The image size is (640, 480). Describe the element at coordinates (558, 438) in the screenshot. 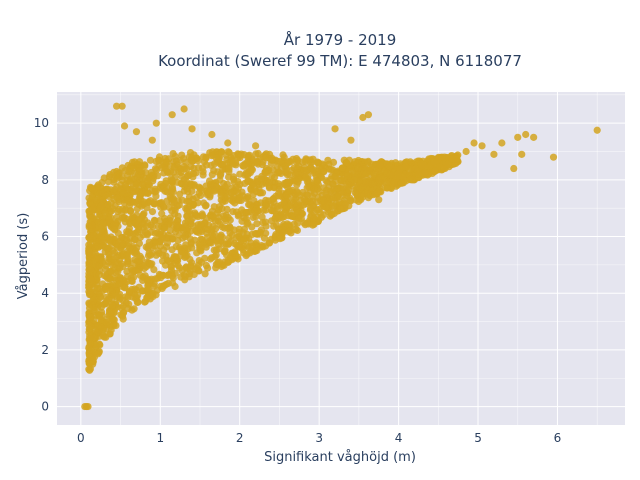

I see `x-tick-label: 6` at that location.